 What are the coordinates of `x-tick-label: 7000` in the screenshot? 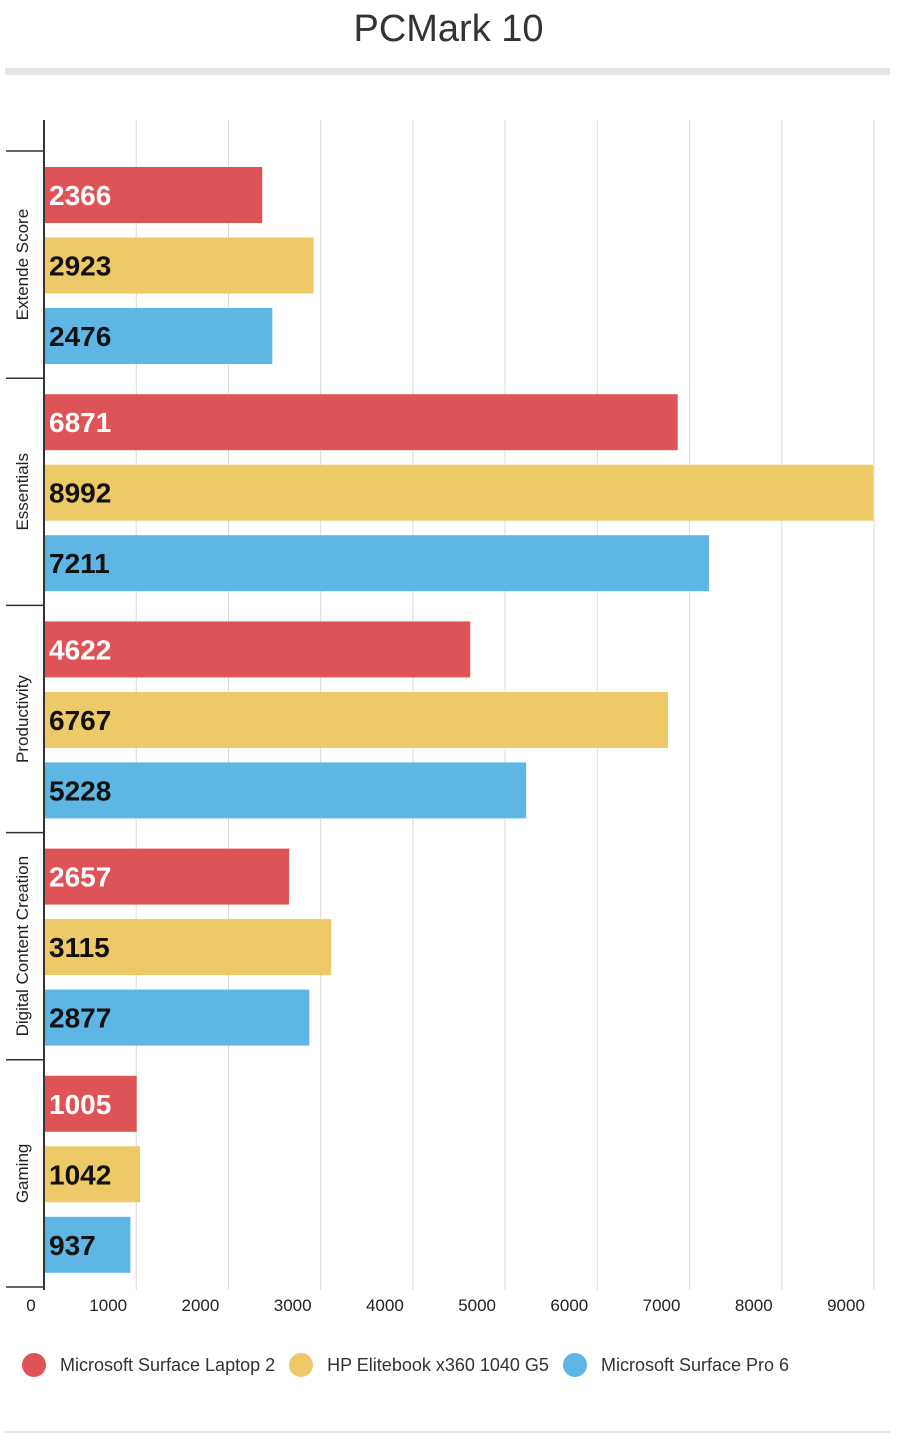 It's located at (662, 1305).